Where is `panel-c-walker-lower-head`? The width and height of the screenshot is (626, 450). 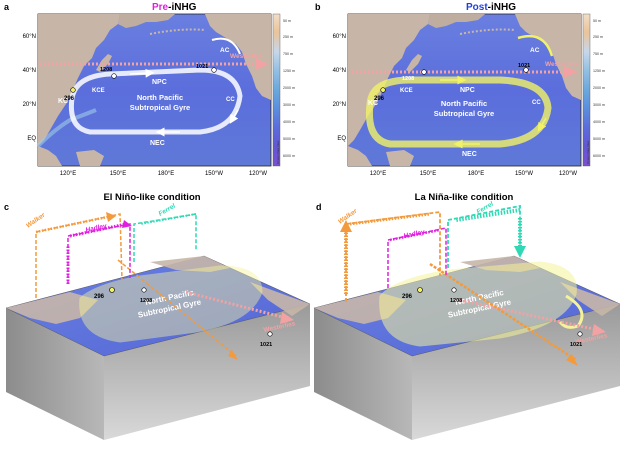
panel-c-walker-lower-head is located at coordinates (233, 355).